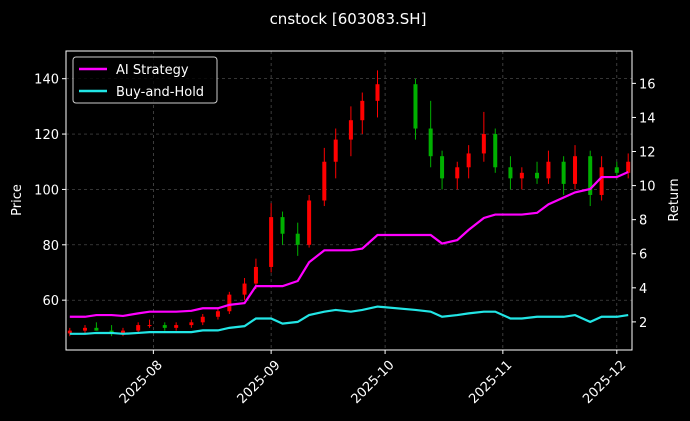 The width and height of the screenshot is (690, 421). I want to click on legend-box, so click(145, 80).